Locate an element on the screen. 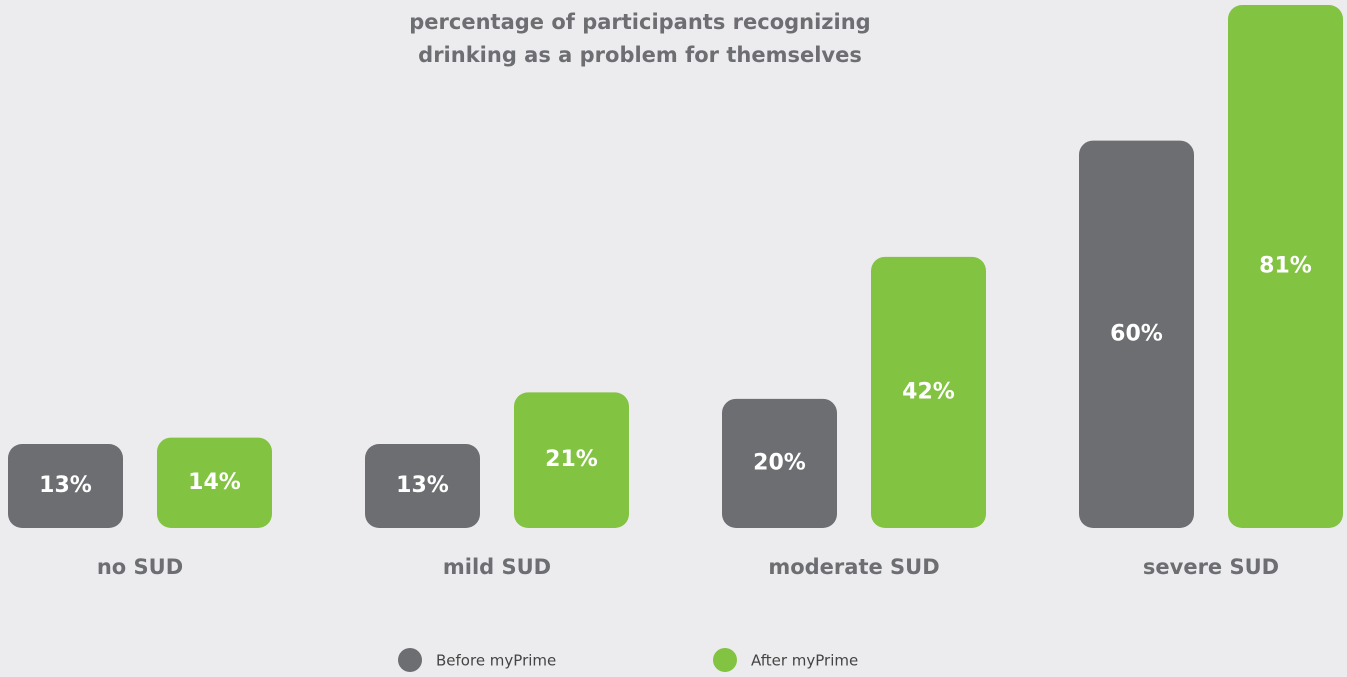  value-label: 21% is located at coordinates (571, 459).